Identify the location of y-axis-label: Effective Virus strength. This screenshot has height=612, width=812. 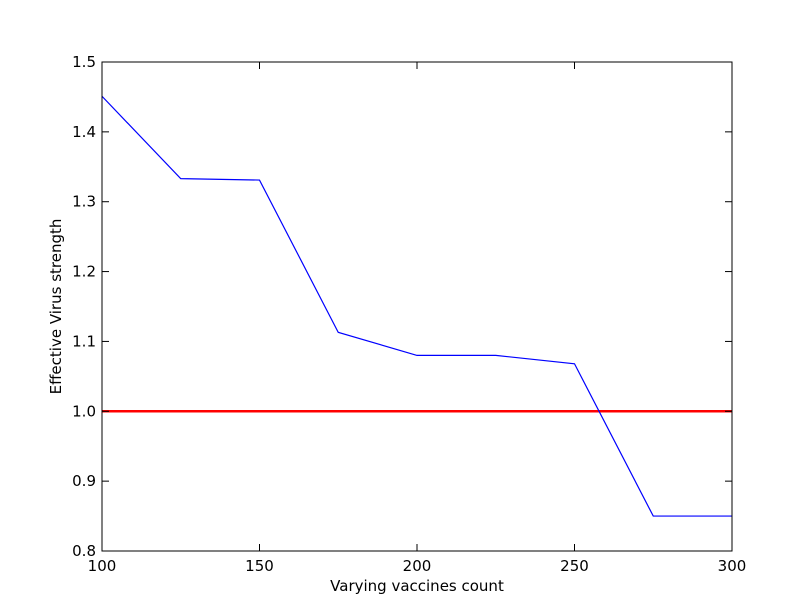
(56, 307).